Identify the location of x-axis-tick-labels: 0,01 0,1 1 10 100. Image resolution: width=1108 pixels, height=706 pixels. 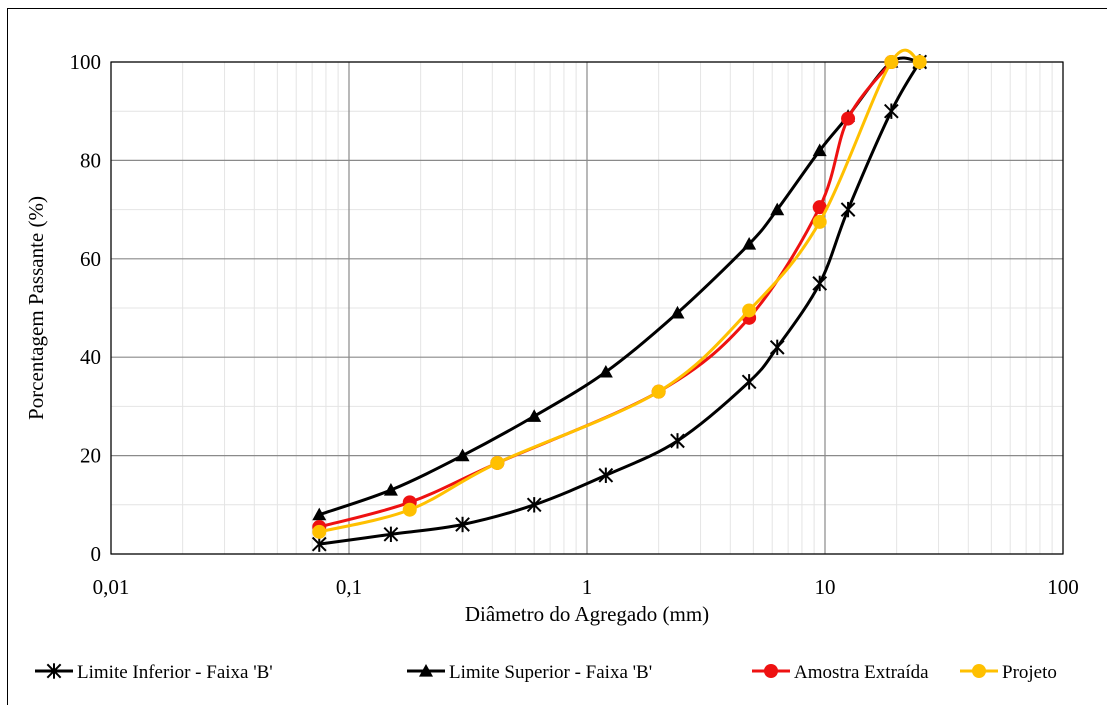
(586, 587).